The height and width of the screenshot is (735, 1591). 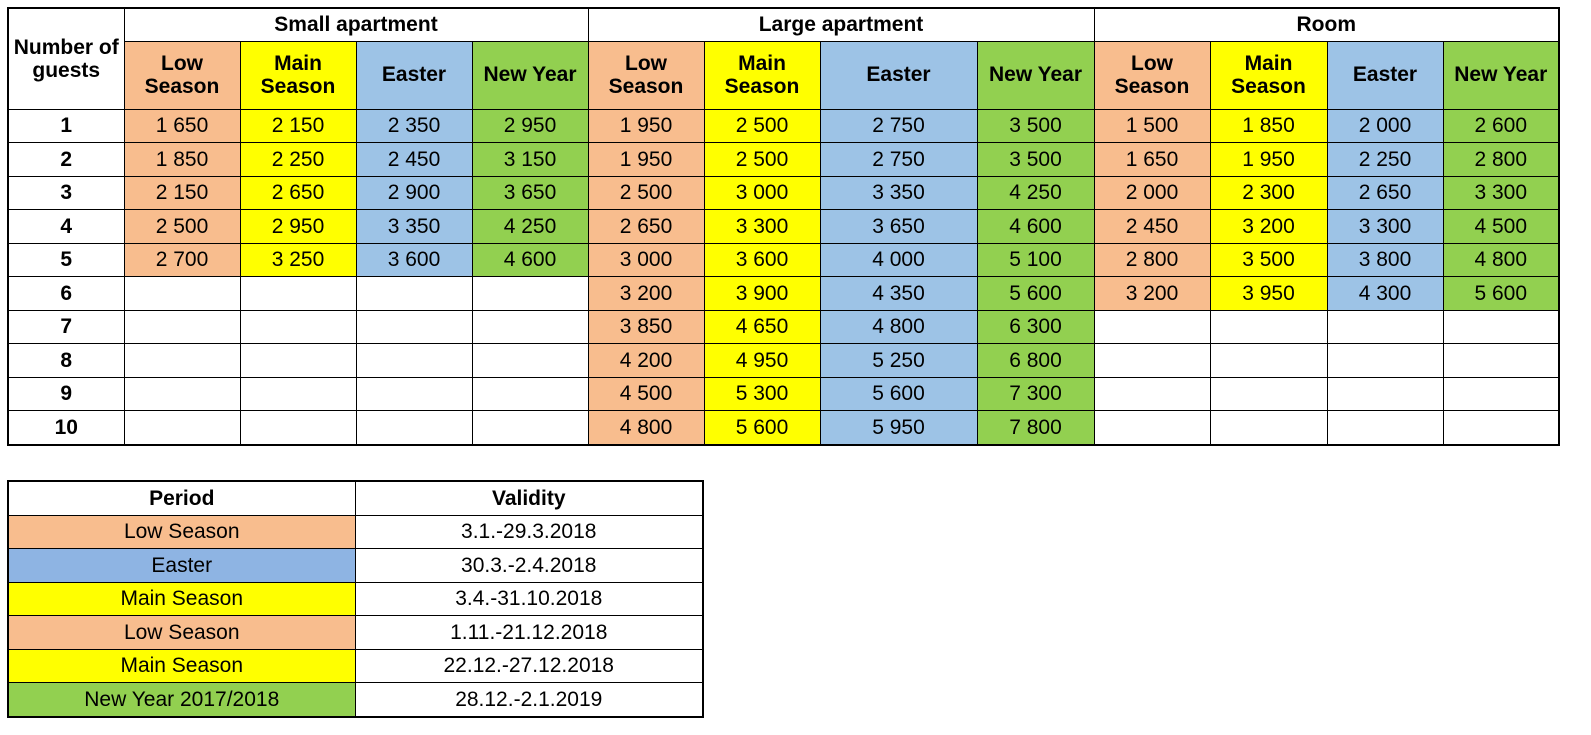 What do you see at coordinates (66, 125) in the screenshot?
I see `guest-count-cell: 1` at bounding box center [66, 125].